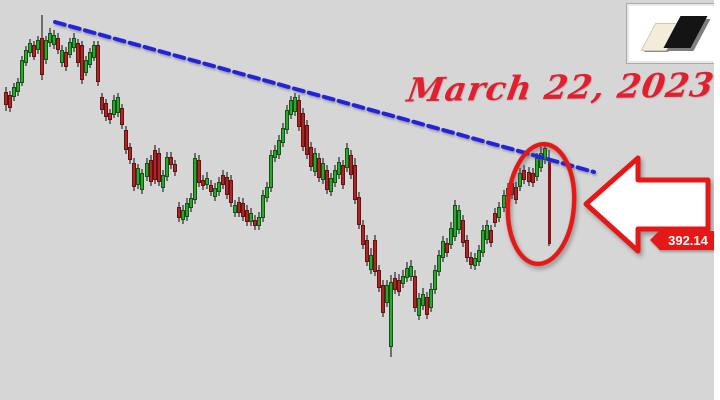 Image resolution: width=720 pixels, height=400 pixels. I want to click on price-tag-pointer-icon, so click(654, 240).